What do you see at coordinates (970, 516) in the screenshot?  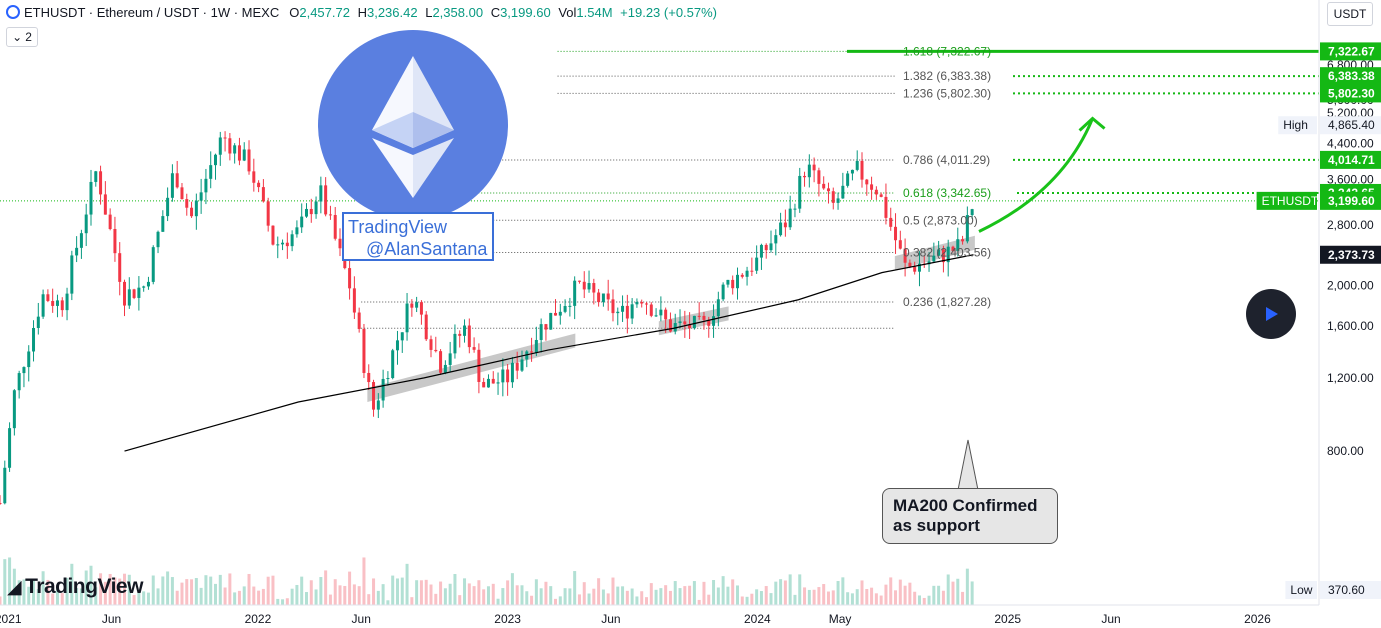 I see `ma200-callout: MA200 Confirmed as support` at bounding box center [970, 516].